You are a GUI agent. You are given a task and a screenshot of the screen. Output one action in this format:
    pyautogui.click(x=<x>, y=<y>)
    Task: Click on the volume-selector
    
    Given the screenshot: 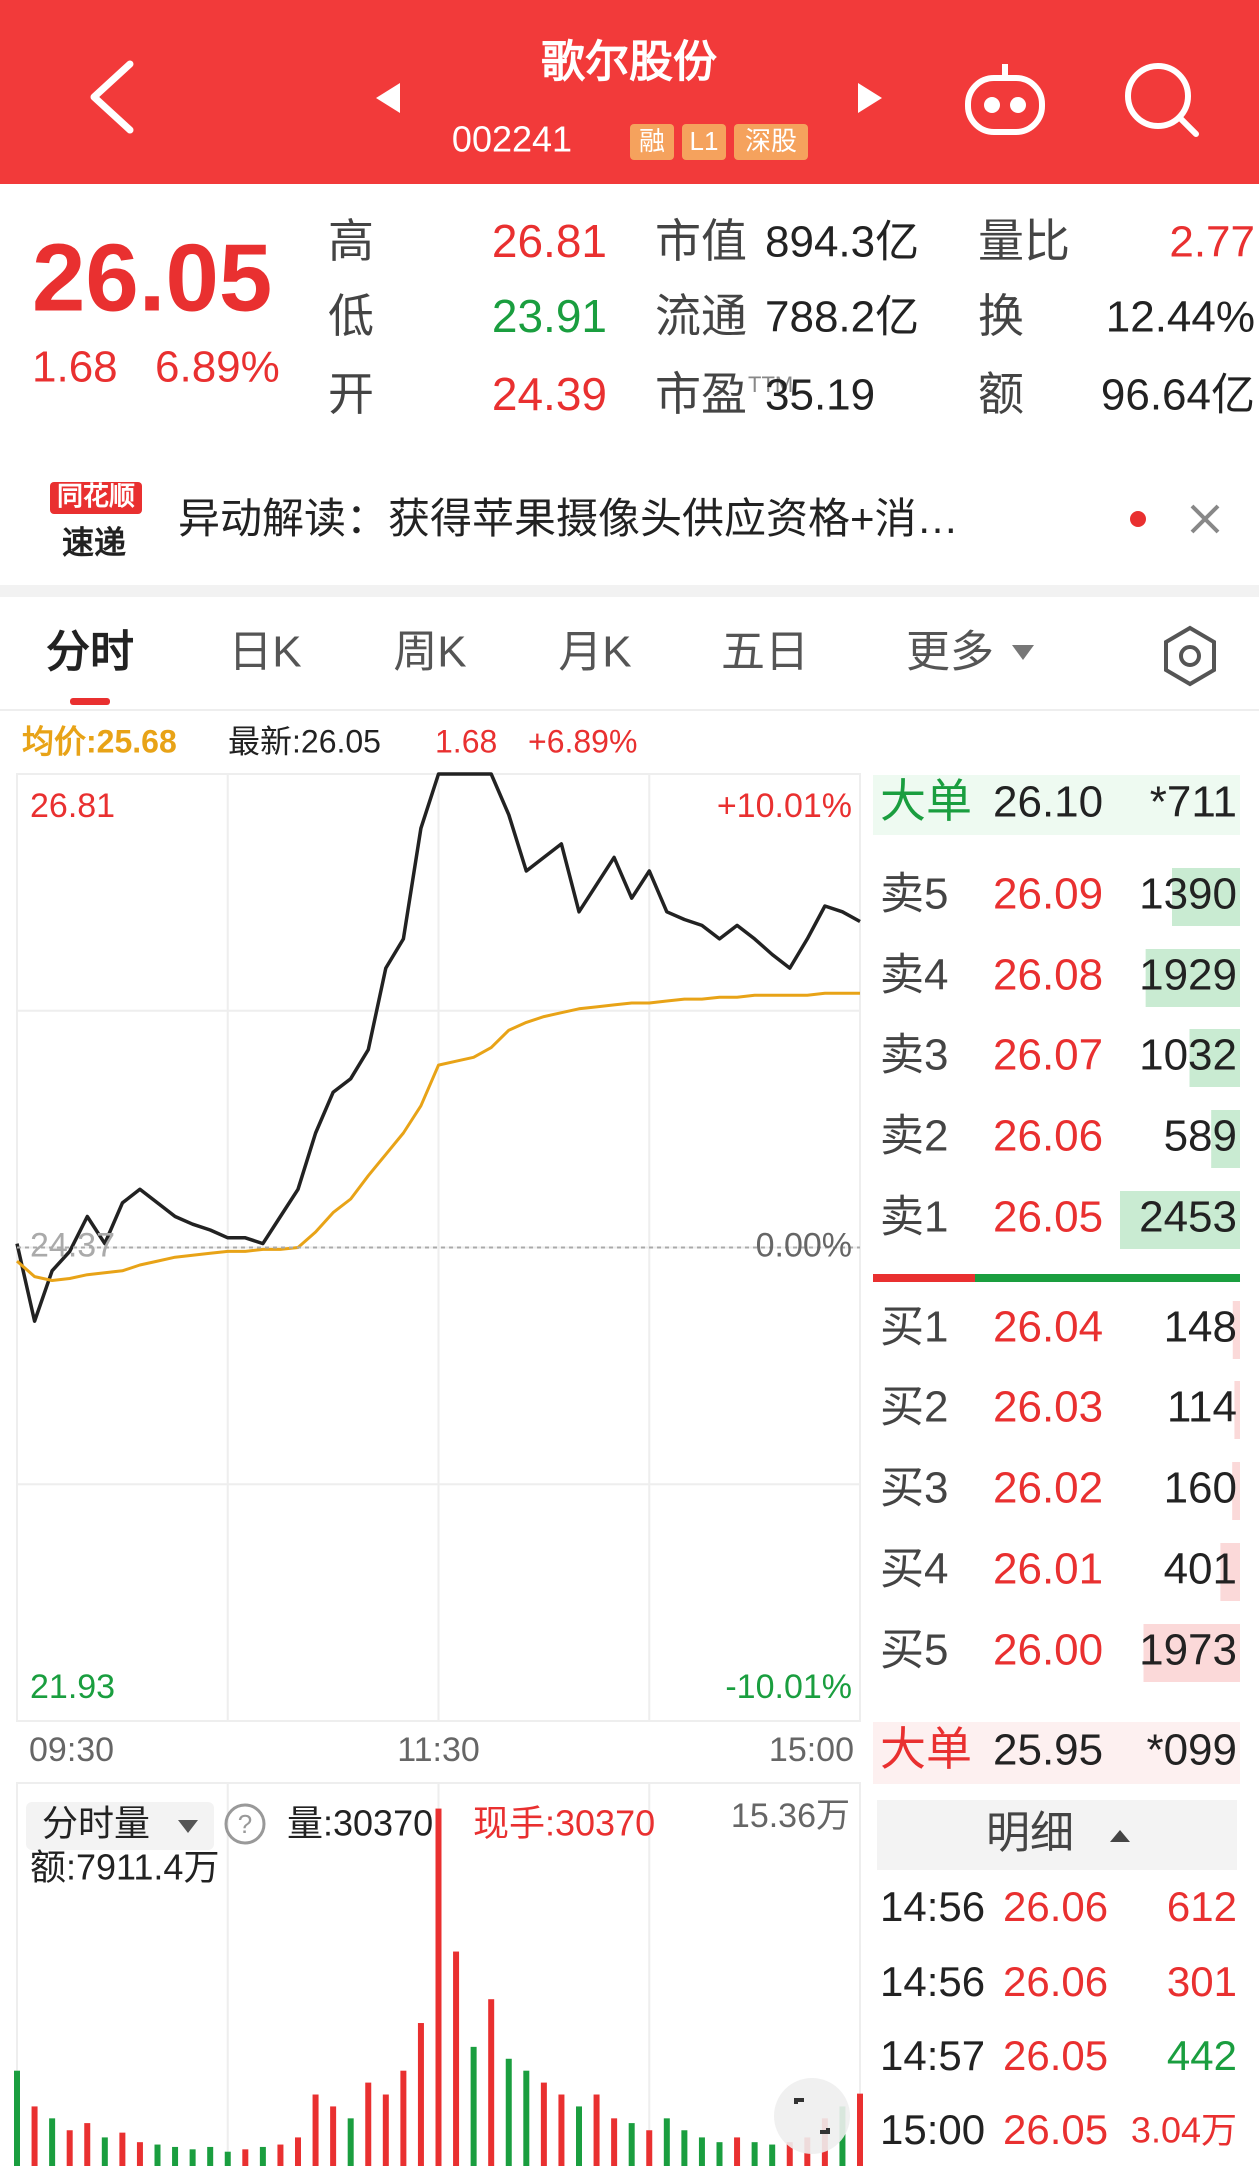 What is the action you would take?
    pyautogui.click(x=120, y=1826)
    